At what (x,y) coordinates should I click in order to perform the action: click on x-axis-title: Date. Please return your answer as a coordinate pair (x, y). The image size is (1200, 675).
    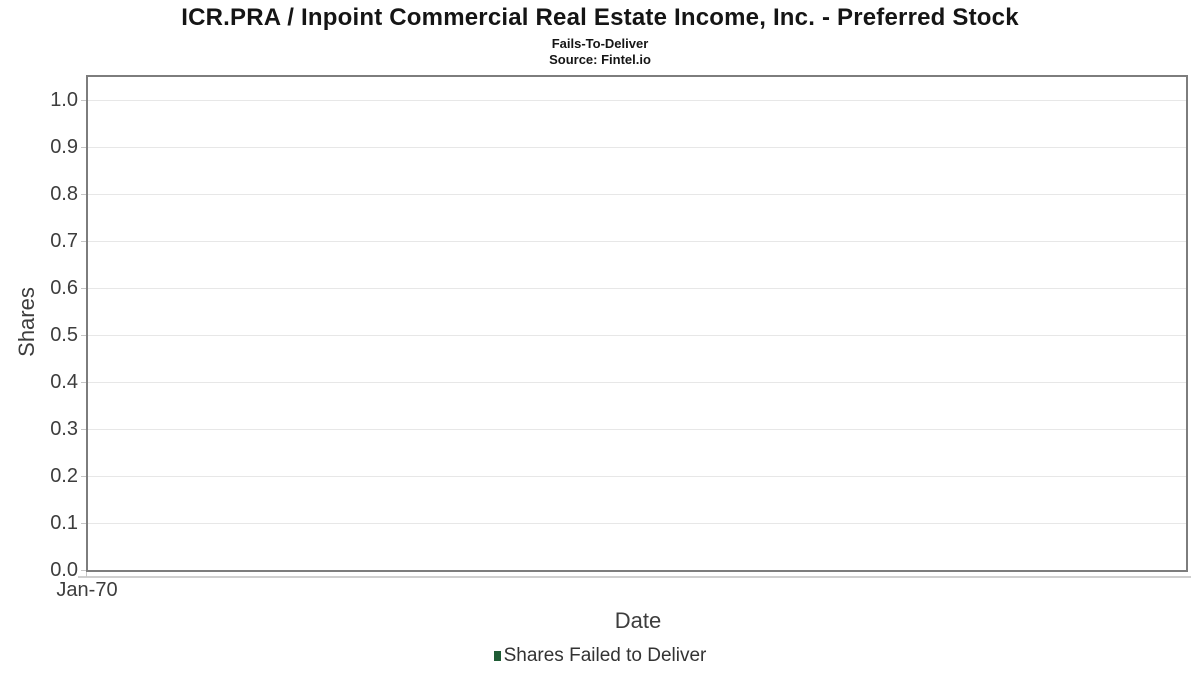
    Looking at the image, I should click on (638, 620).